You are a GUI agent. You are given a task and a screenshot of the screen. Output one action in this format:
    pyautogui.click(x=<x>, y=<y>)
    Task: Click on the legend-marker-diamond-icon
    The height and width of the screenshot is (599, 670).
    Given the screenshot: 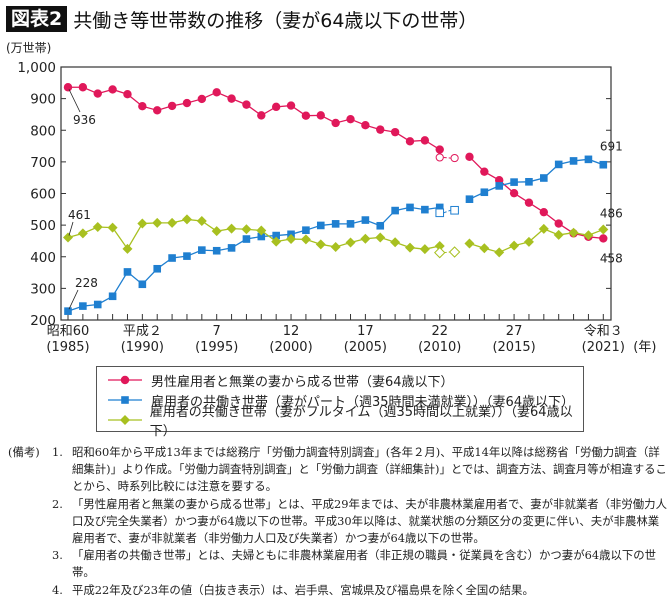 What is the action you would take?
    pyautogui.click(x=125, y=420)
    